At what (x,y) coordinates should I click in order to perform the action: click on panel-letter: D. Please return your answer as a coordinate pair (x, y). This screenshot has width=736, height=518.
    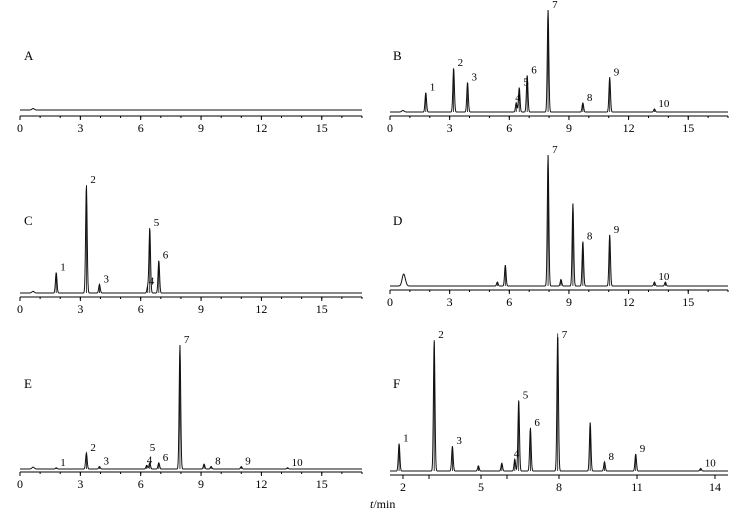
    Looking at the image, I should click on (397, 220).